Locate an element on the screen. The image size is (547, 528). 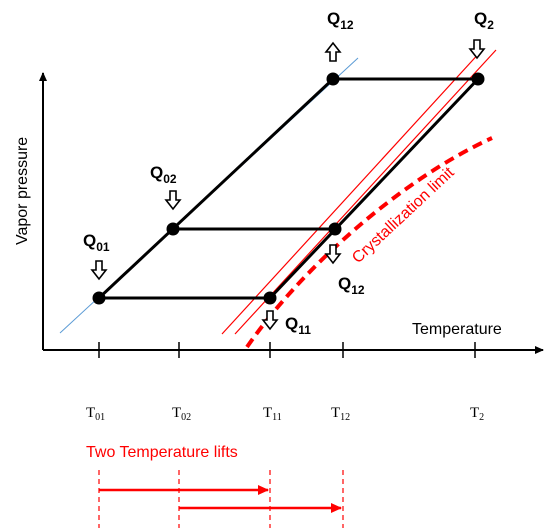
heat-label-q02: Q02 is located at coordinates (163, 174).